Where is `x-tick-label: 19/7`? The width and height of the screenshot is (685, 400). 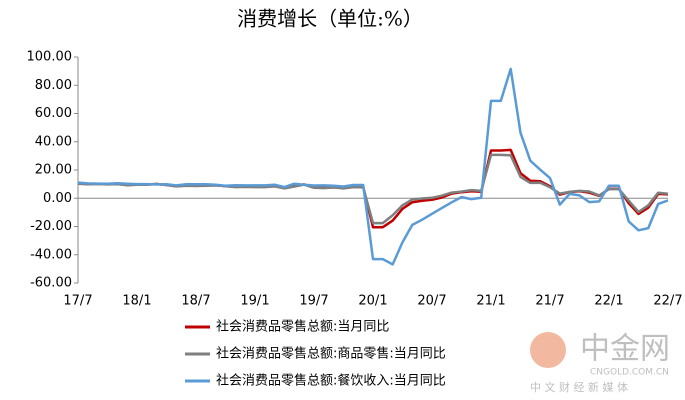 x-tick-label: 19/7 is located at coordinates (313, 301).